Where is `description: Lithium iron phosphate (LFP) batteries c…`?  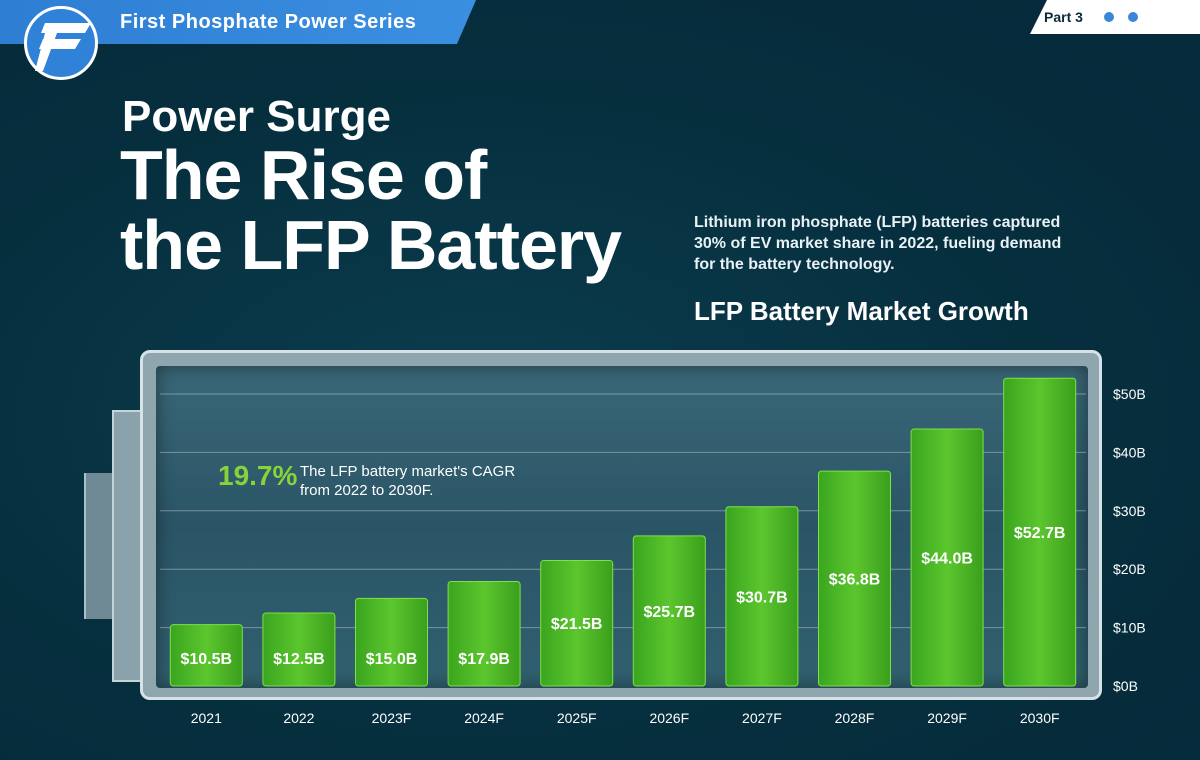
description: Lithium iron phosphate (LFP) batteries c… is located at coordinates (878, 243).